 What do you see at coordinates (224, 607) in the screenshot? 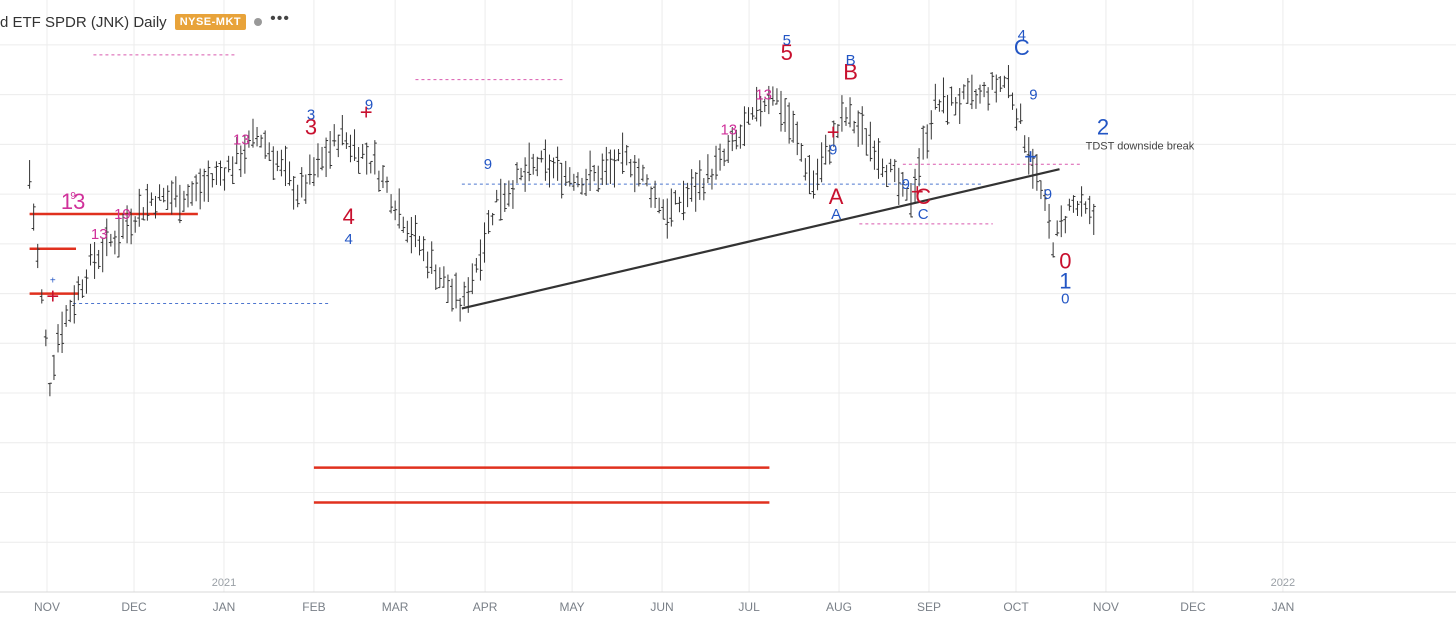
I see `month-tick-label: JAN` at bounding box center [224, 607].